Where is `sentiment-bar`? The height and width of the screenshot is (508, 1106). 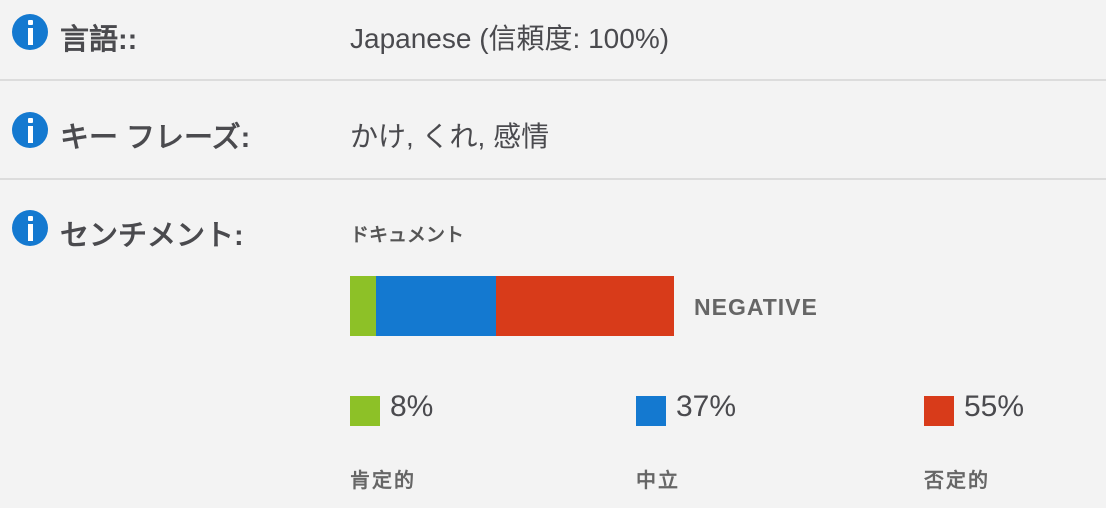 sentiment-bar is located at coordinates (512, 306).